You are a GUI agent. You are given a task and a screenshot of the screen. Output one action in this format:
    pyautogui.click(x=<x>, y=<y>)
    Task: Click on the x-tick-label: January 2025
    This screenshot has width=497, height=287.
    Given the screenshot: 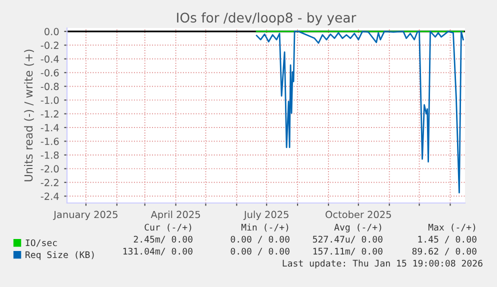 What is the action you would take?
    pyautogui.click(x=85, y=215)
    